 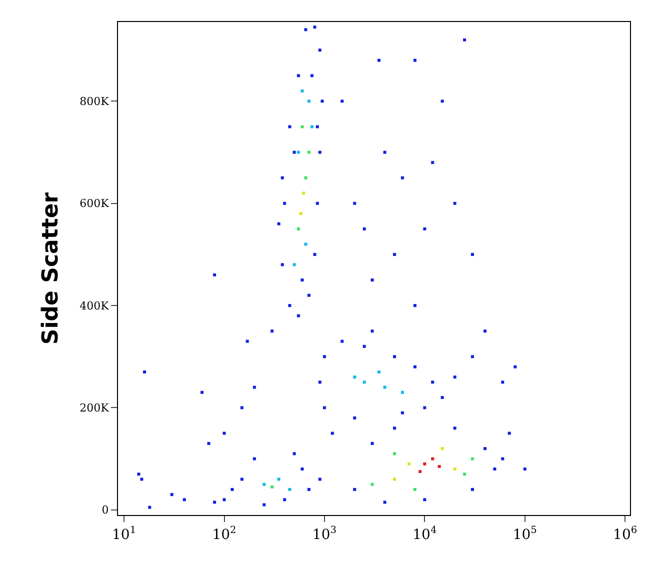 I want to click on y-axis-title: Side Scatter, so click(x=51, y=268).